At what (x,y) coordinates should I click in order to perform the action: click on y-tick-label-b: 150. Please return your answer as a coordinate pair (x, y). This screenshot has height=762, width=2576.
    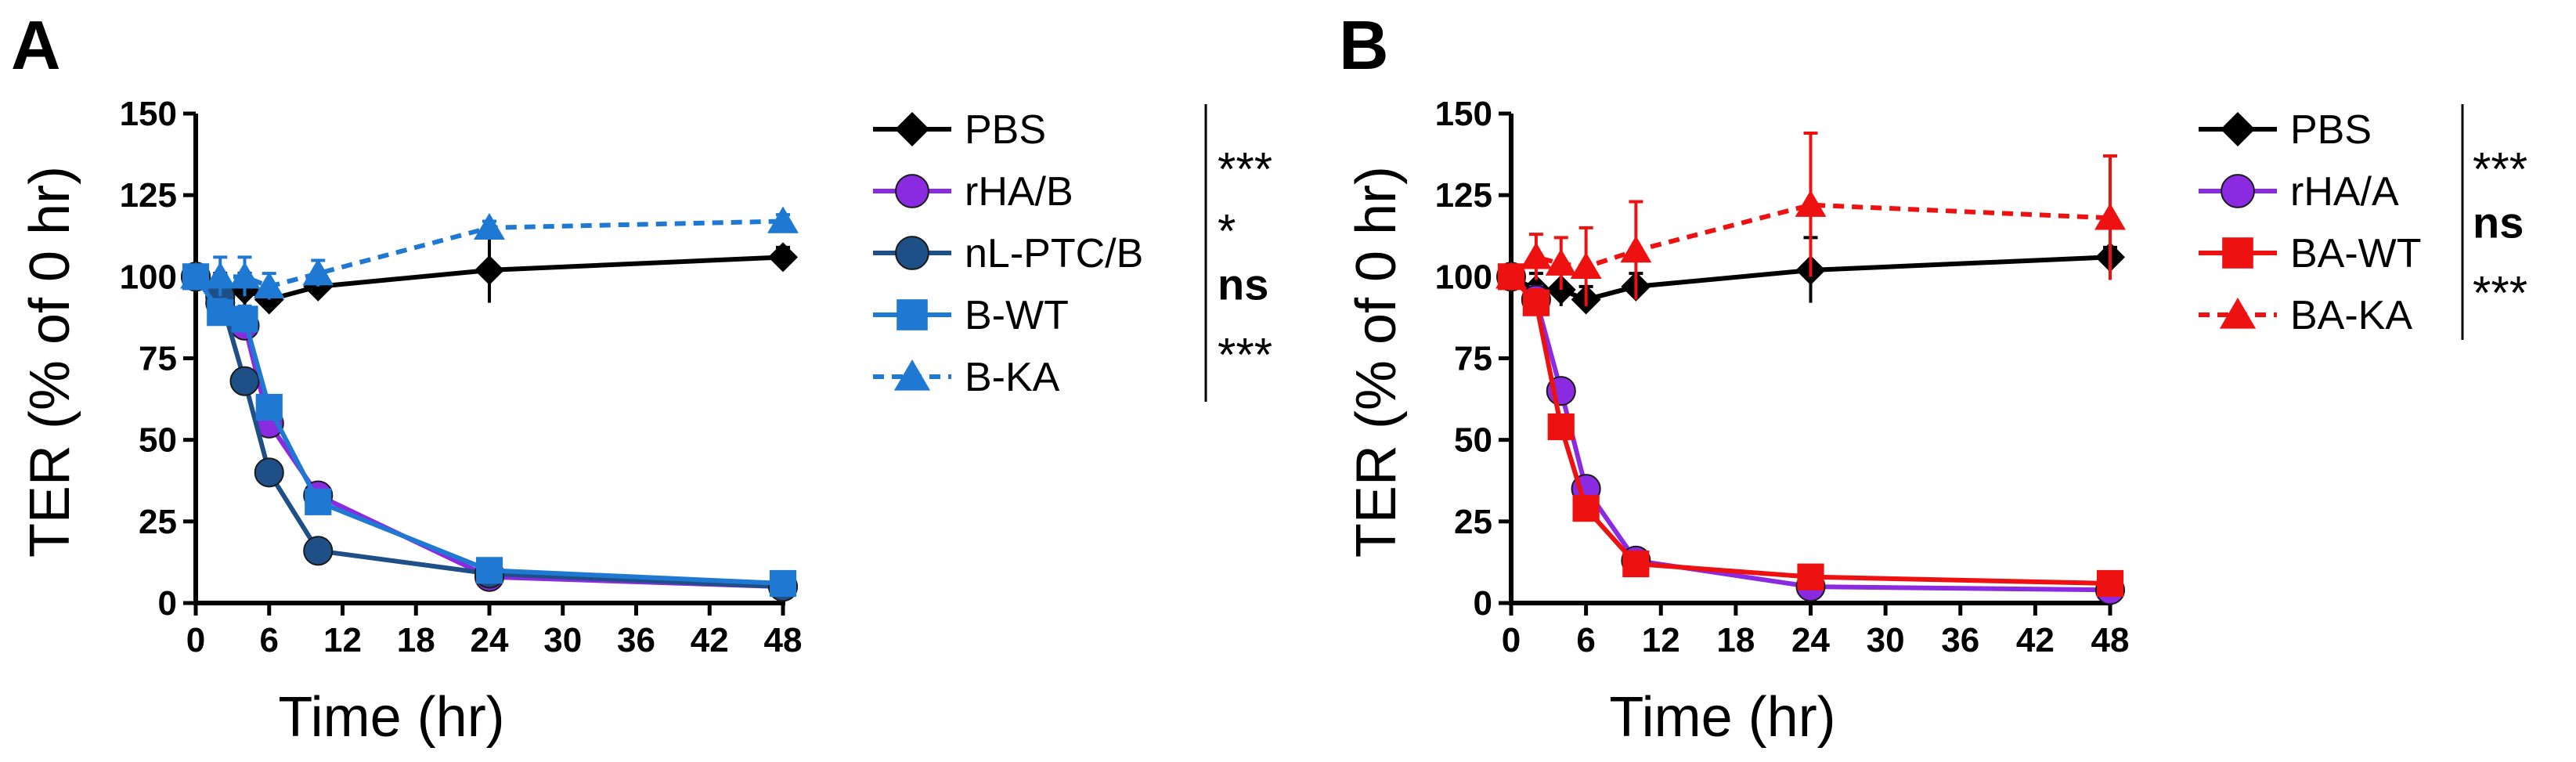
    Looking at the image, I should click on (1463, 114).